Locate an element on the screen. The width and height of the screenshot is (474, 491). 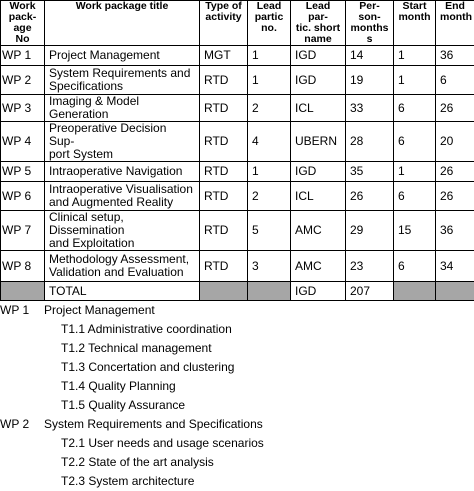
total-label-cell: TOTAL is located at coordinates (122, 291).